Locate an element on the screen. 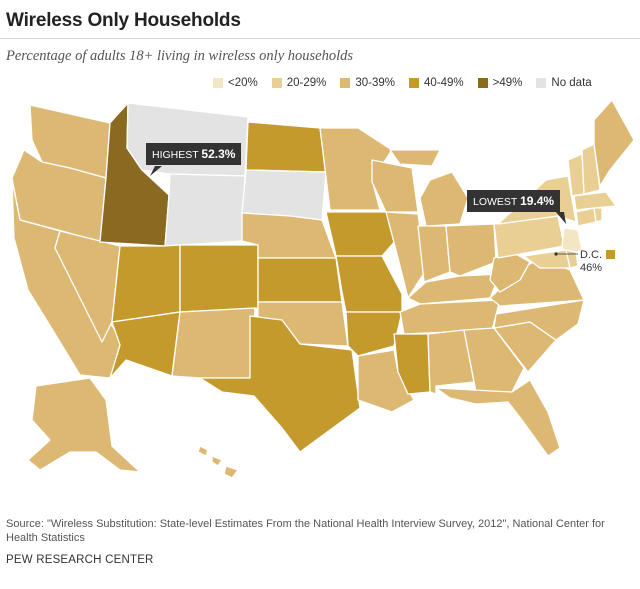 This screenshot has height=589, width=640. state-IA is located at coordinates (361, 234).